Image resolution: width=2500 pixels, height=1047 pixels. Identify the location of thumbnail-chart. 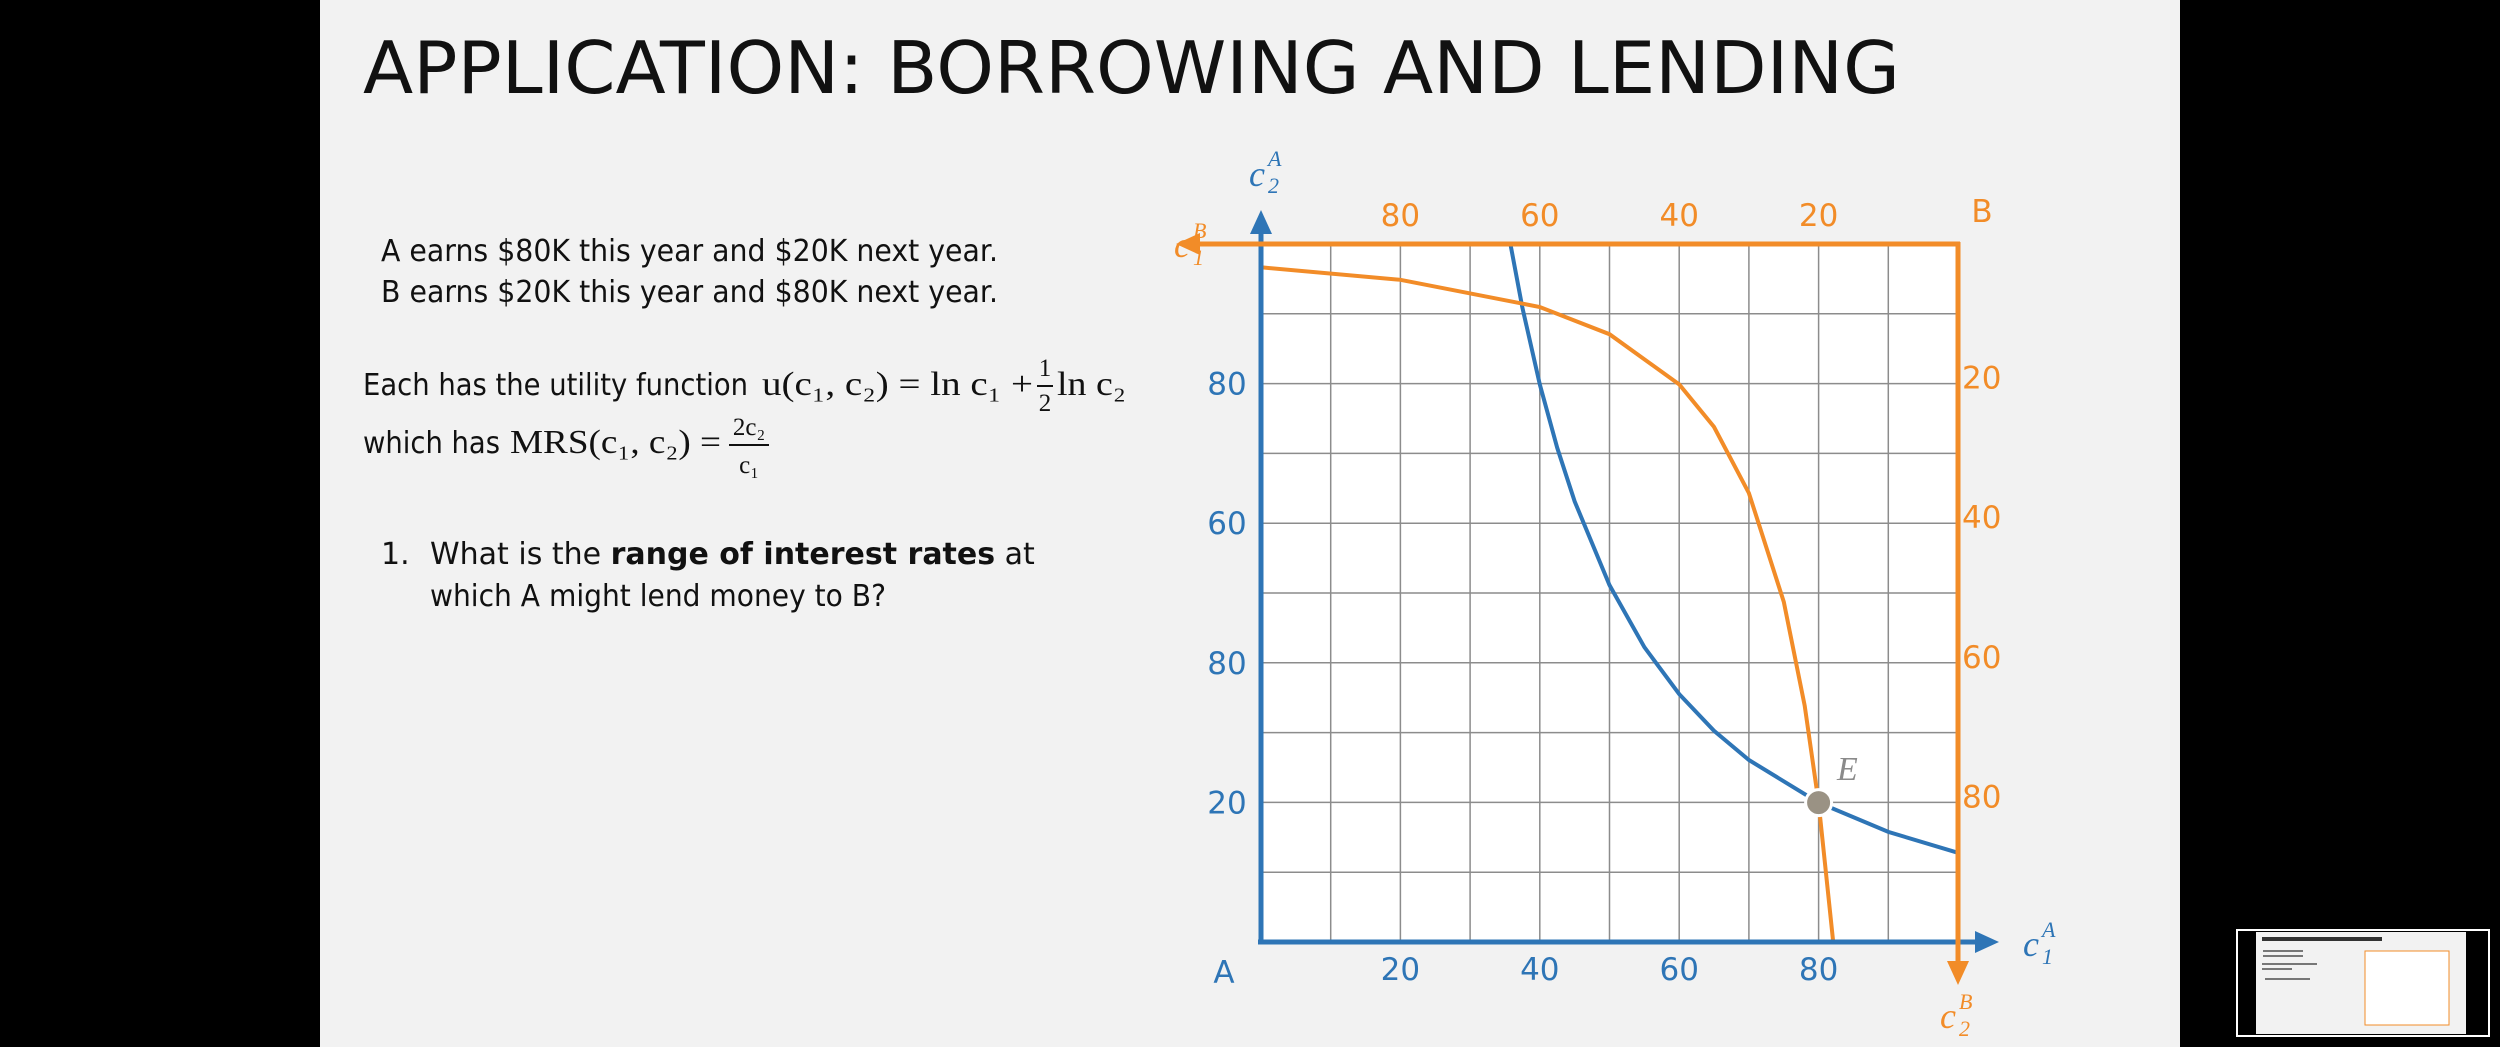
(2407, 988).